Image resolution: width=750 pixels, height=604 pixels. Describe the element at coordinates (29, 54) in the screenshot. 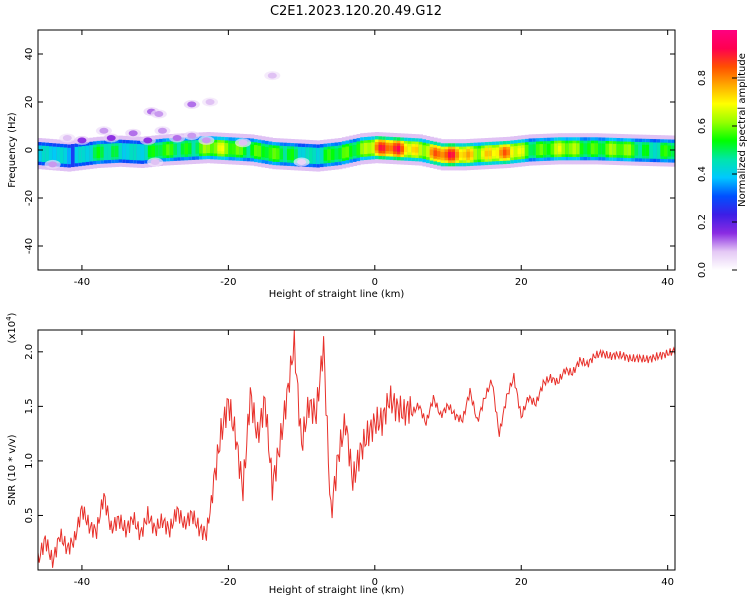

I see `spectrogram-y-tick-label: 40` at that location.